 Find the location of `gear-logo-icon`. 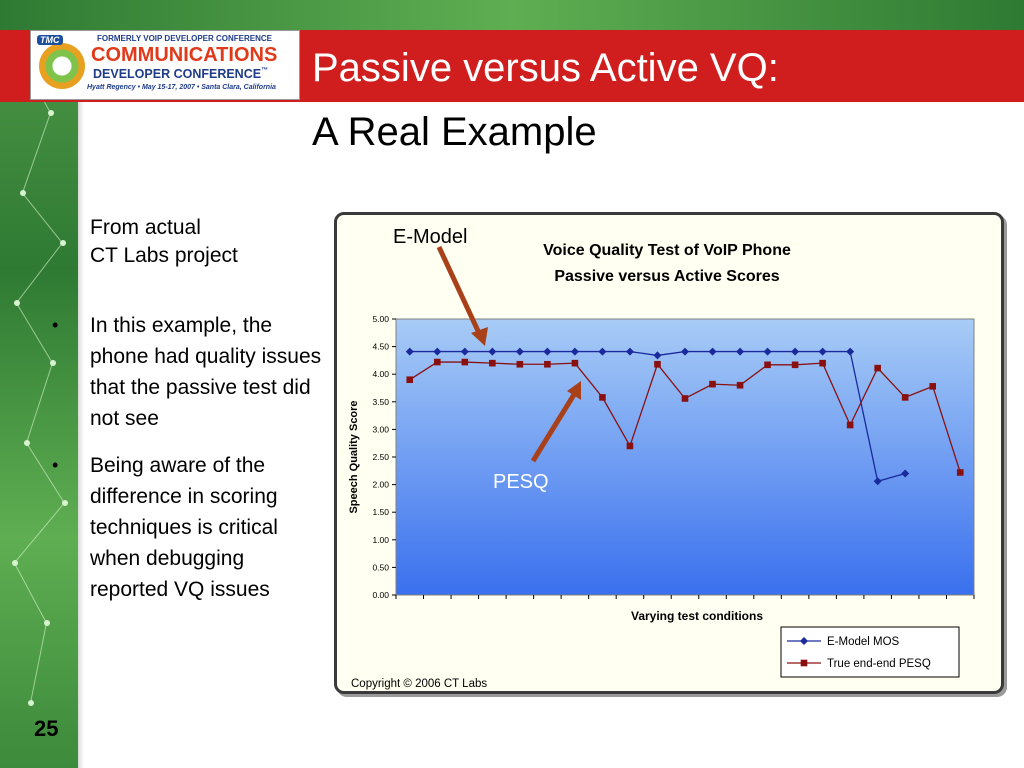

gear-logo-icon is located at coordinates (62, 66).